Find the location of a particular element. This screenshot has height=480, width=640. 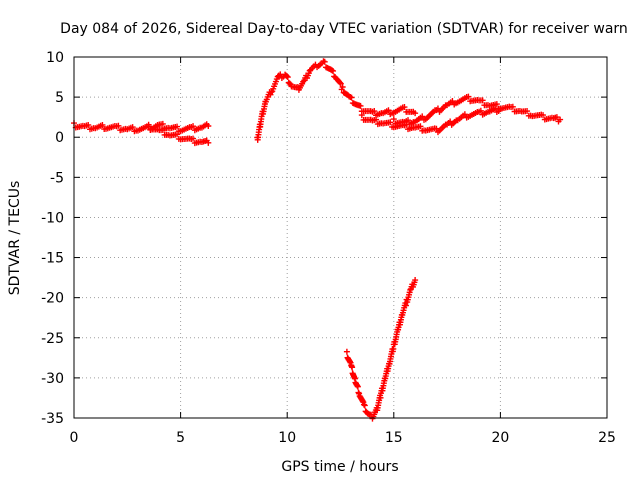

series-low-noise-early is located at coordinates (141, 127).